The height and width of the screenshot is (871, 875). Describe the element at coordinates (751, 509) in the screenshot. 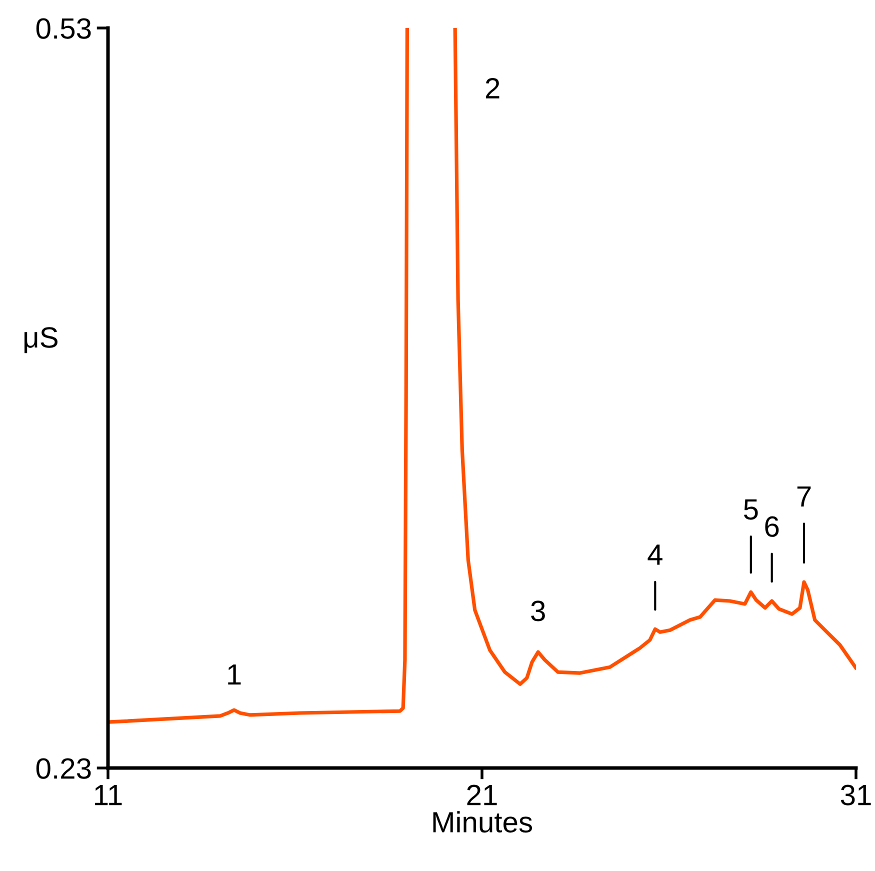

I see `annotation: 5` at that location.